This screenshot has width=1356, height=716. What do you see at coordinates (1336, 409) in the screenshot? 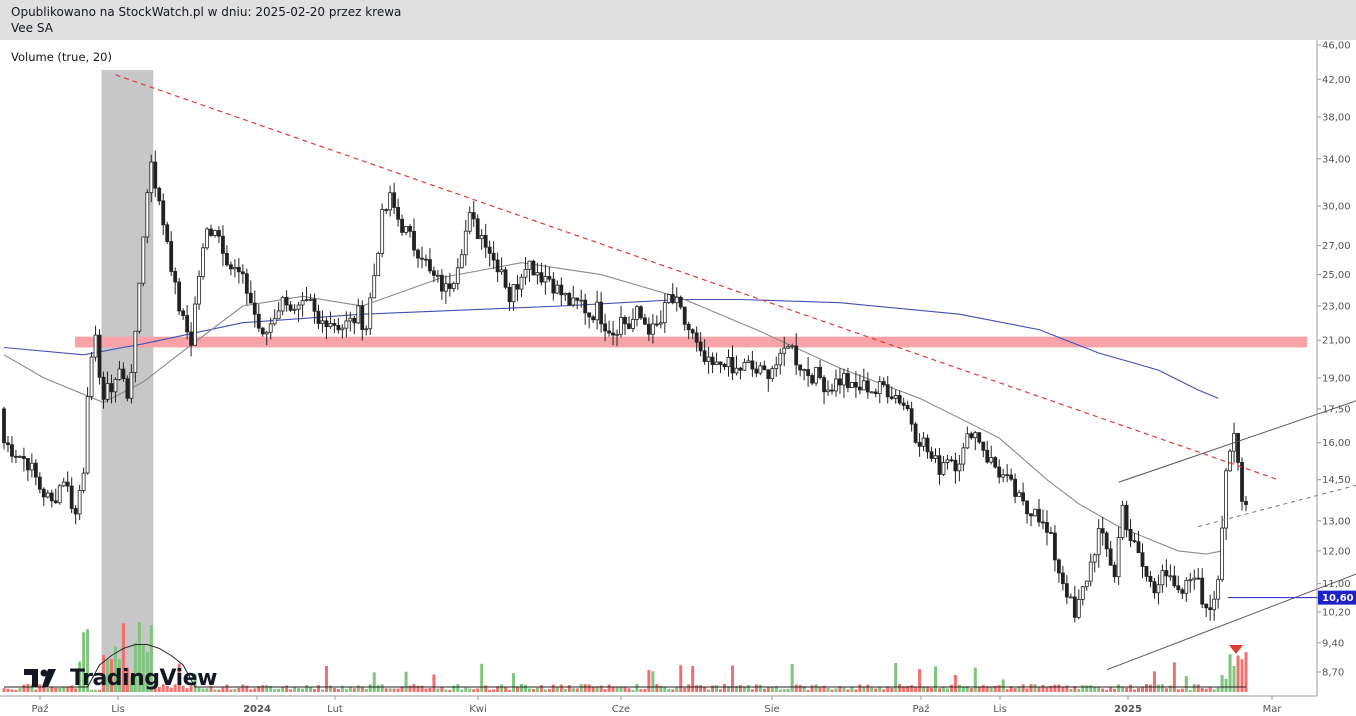
I see `y-tick-label: 17,50` at bounding box center [1336, 409].